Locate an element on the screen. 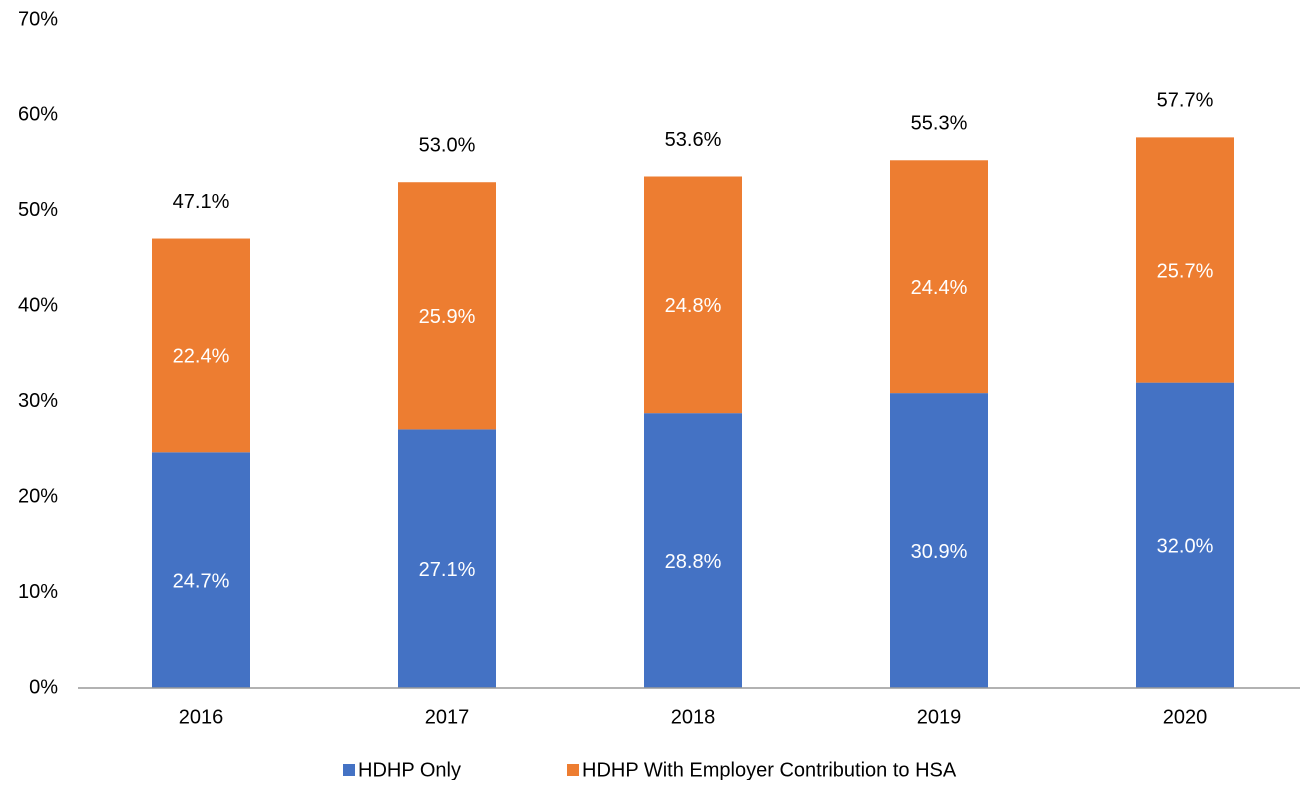 This screenshot has width=1300, height=785. segment-label: 32.0% is located at coordinates (1185, 547).